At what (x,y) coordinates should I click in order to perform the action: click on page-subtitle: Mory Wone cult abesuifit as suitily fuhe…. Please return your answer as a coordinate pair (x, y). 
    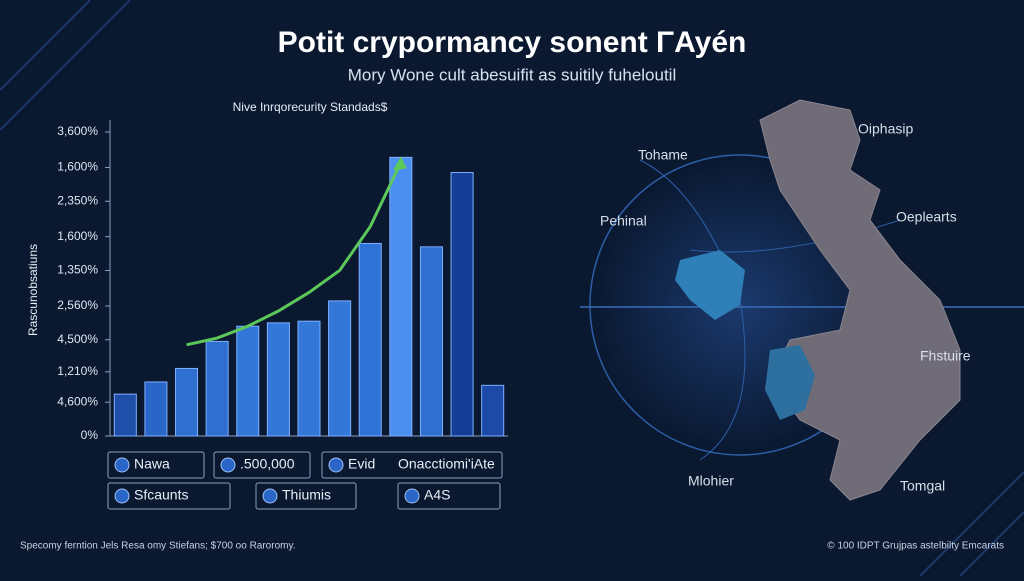
    Looking at the image, I should click on (512, 74).